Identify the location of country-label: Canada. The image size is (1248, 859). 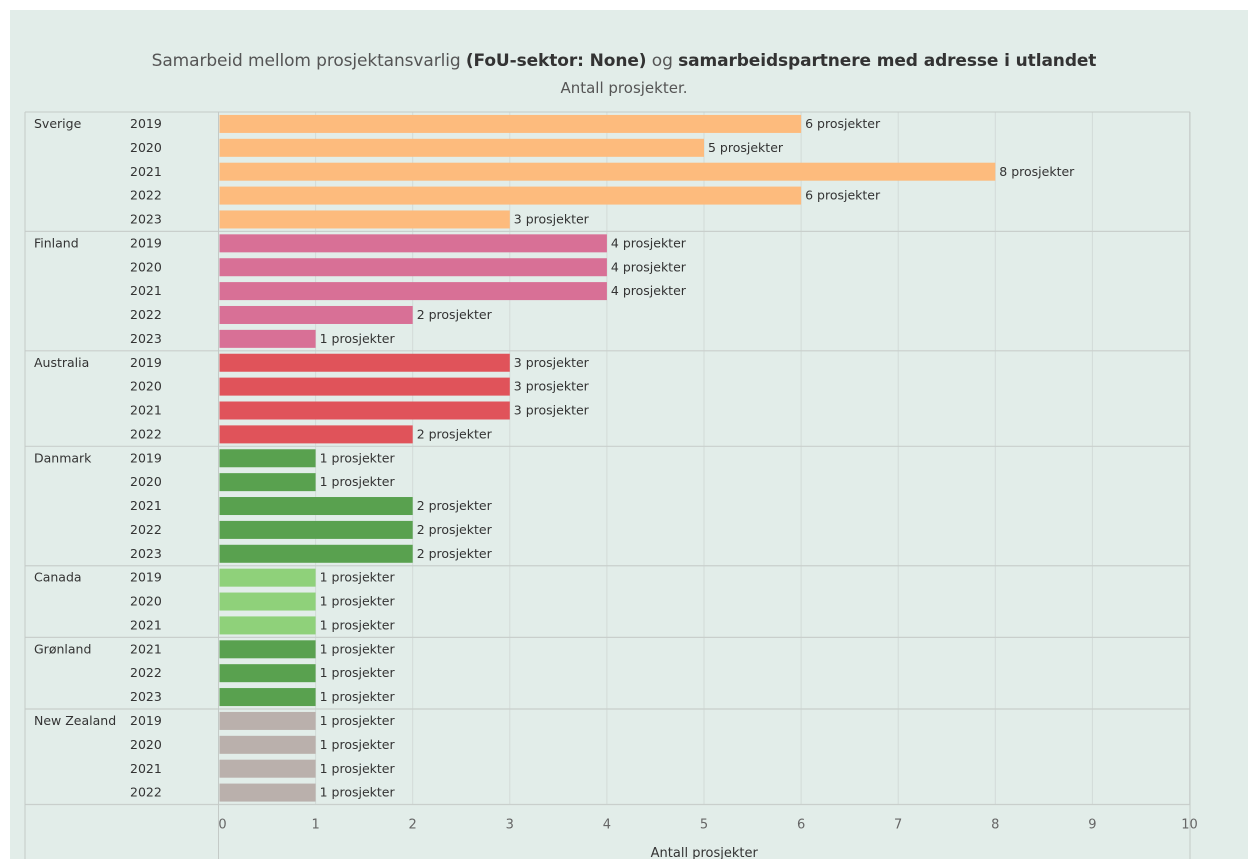
(58, 577).